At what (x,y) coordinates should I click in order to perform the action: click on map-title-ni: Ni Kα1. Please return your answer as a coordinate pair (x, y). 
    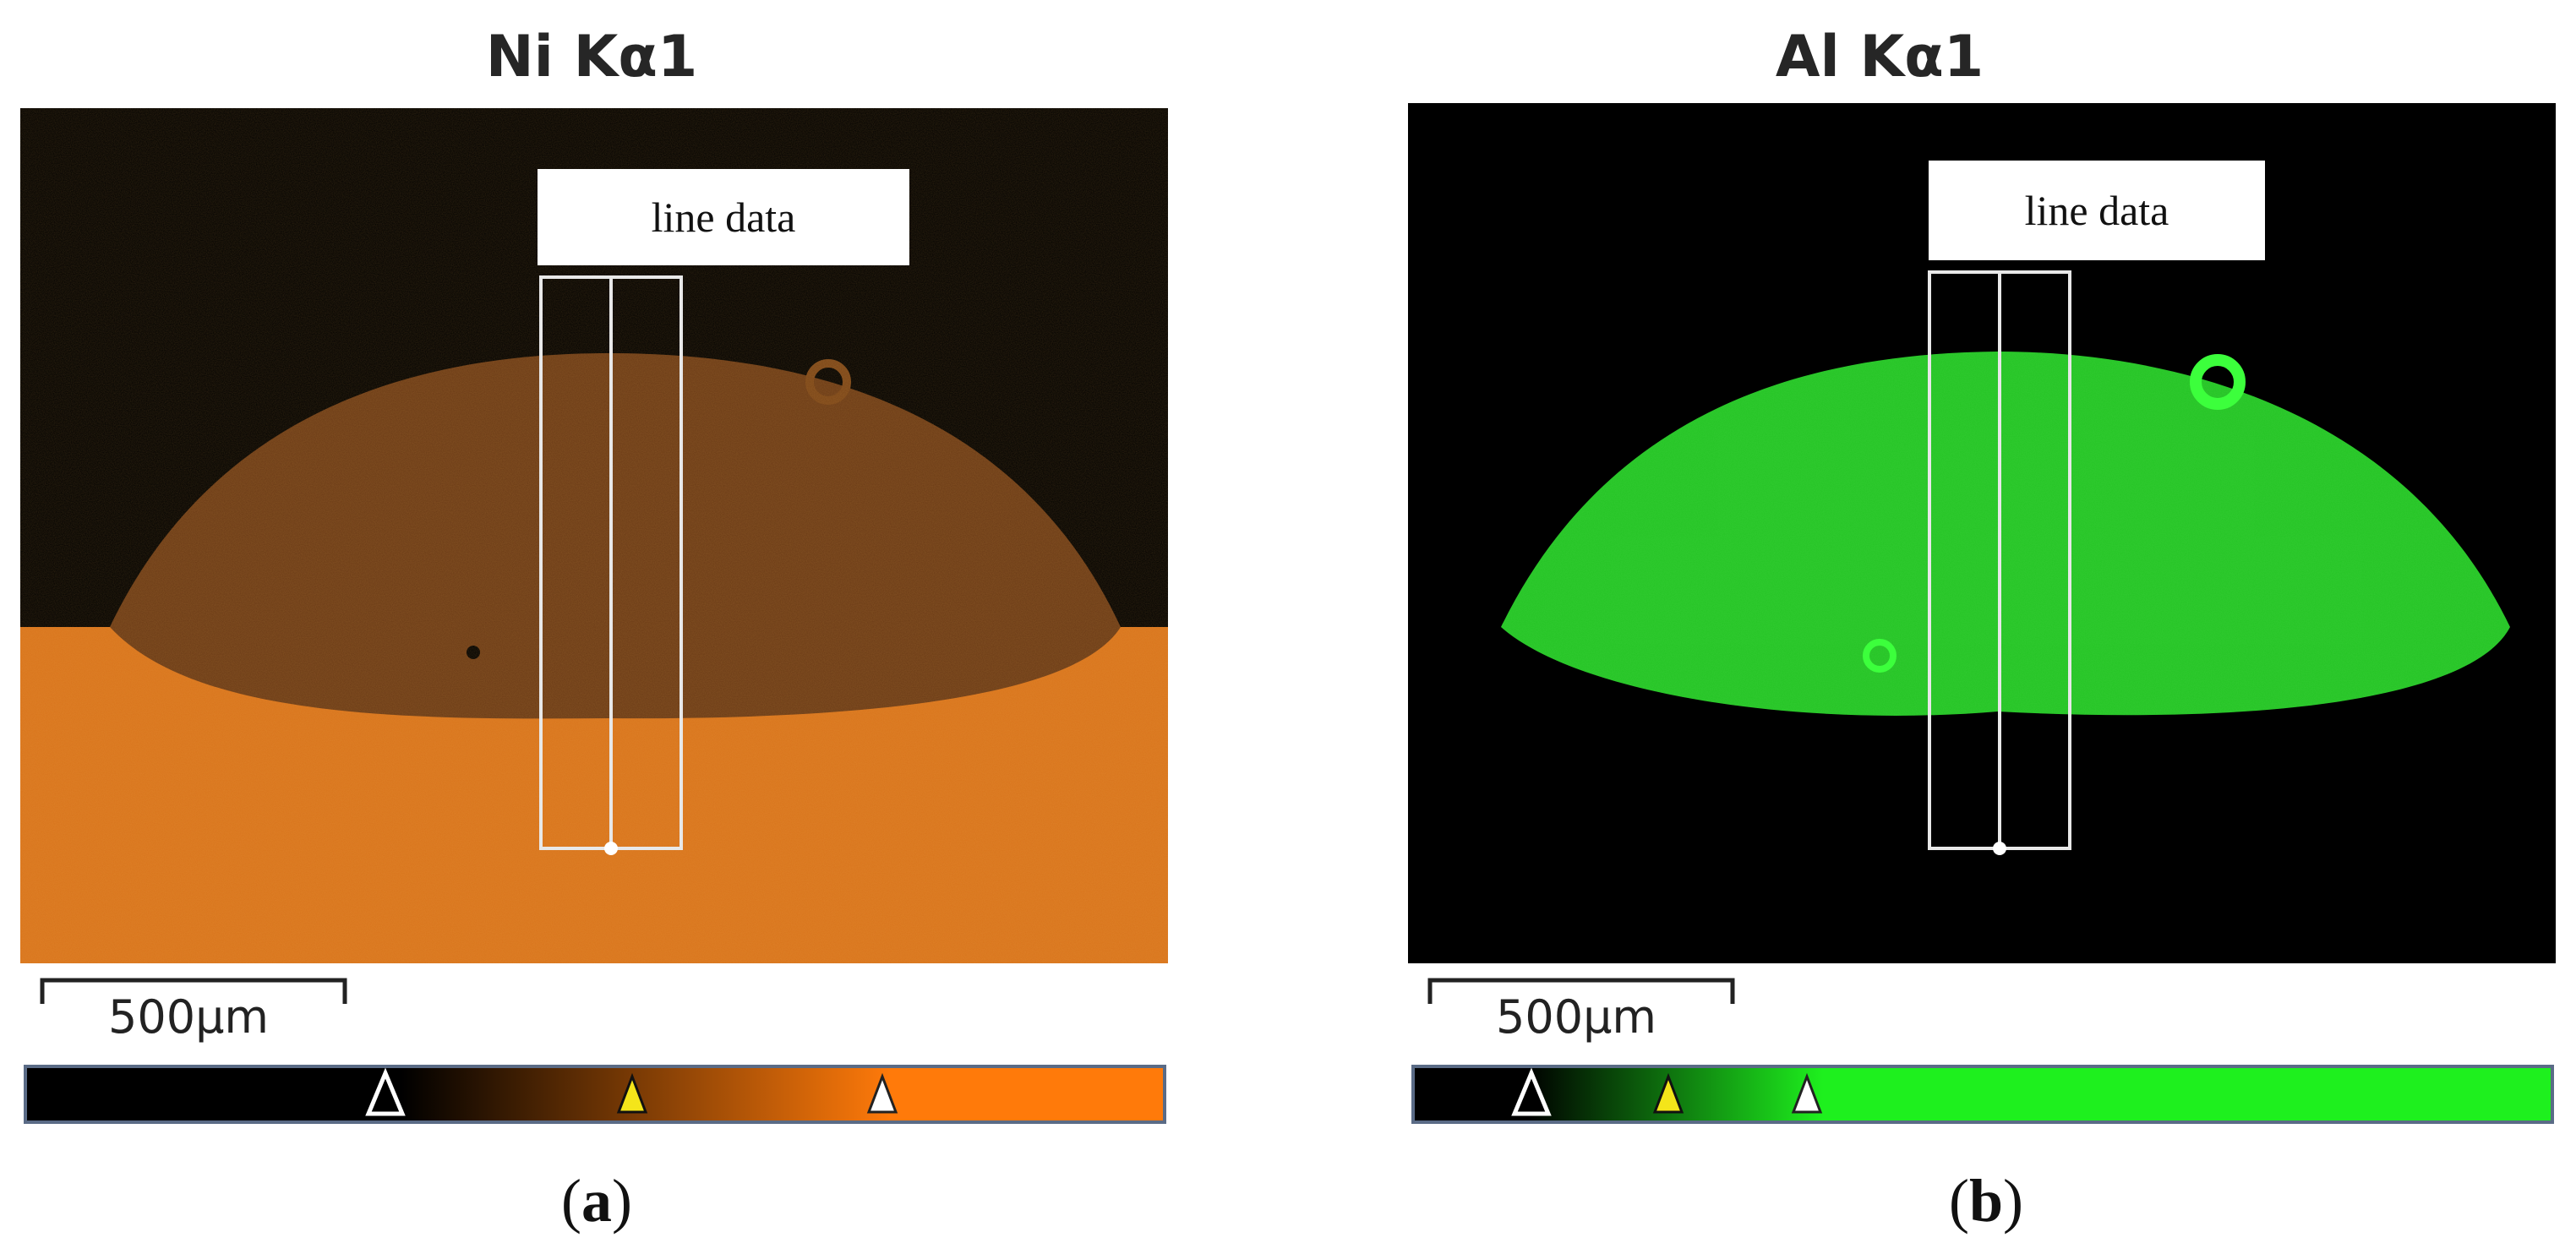
    Looking at the image, I should click on (591, 57).